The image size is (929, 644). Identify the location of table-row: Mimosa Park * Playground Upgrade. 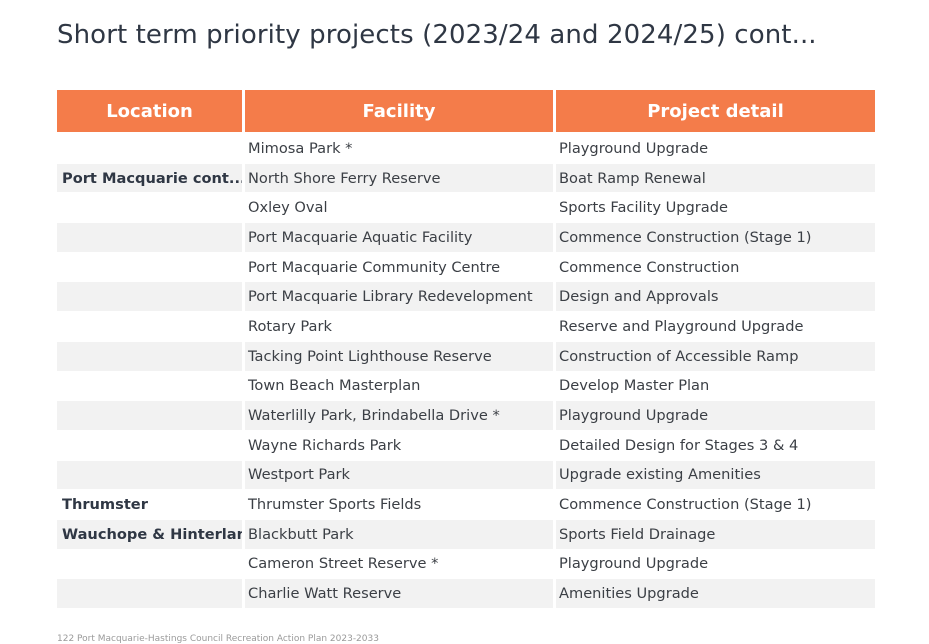
(466, 148).